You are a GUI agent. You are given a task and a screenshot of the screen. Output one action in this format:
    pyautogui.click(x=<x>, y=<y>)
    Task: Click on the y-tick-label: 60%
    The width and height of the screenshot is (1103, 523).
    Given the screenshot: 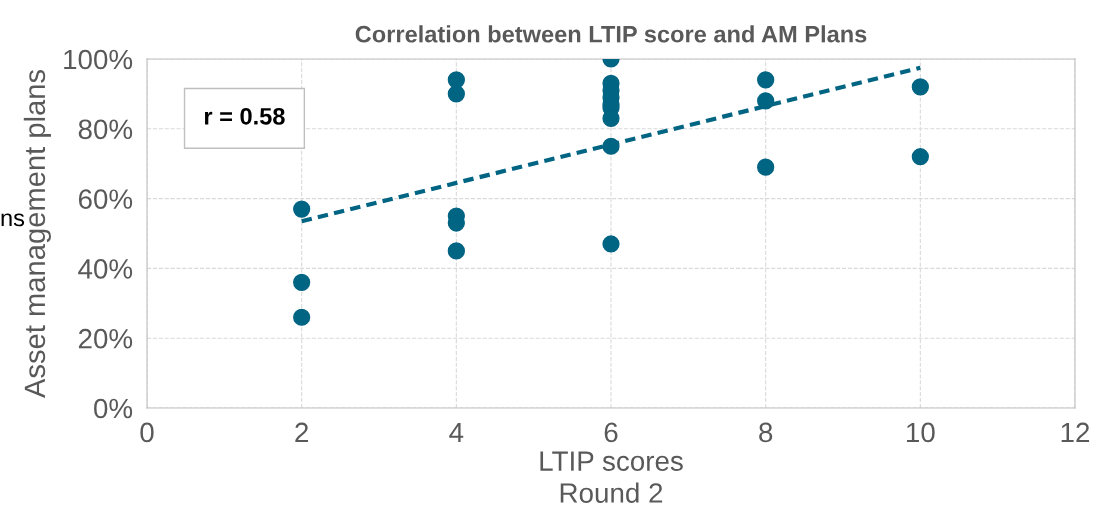 What is the action you would take?
    pyautogui.click(x=105, y=199)
    